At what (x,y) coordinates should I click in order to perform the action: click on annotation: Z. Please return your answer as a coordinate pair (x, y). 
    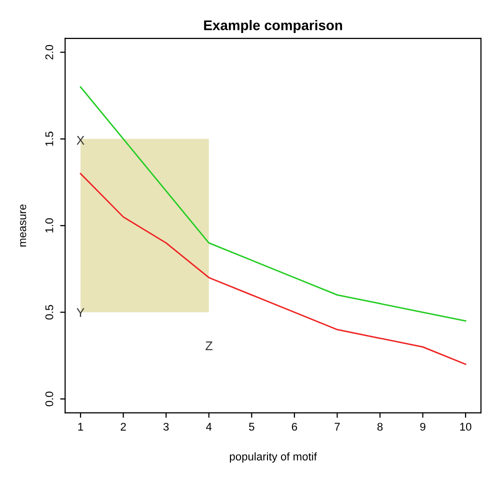
    Looking at the image, I should click on (209, 346).